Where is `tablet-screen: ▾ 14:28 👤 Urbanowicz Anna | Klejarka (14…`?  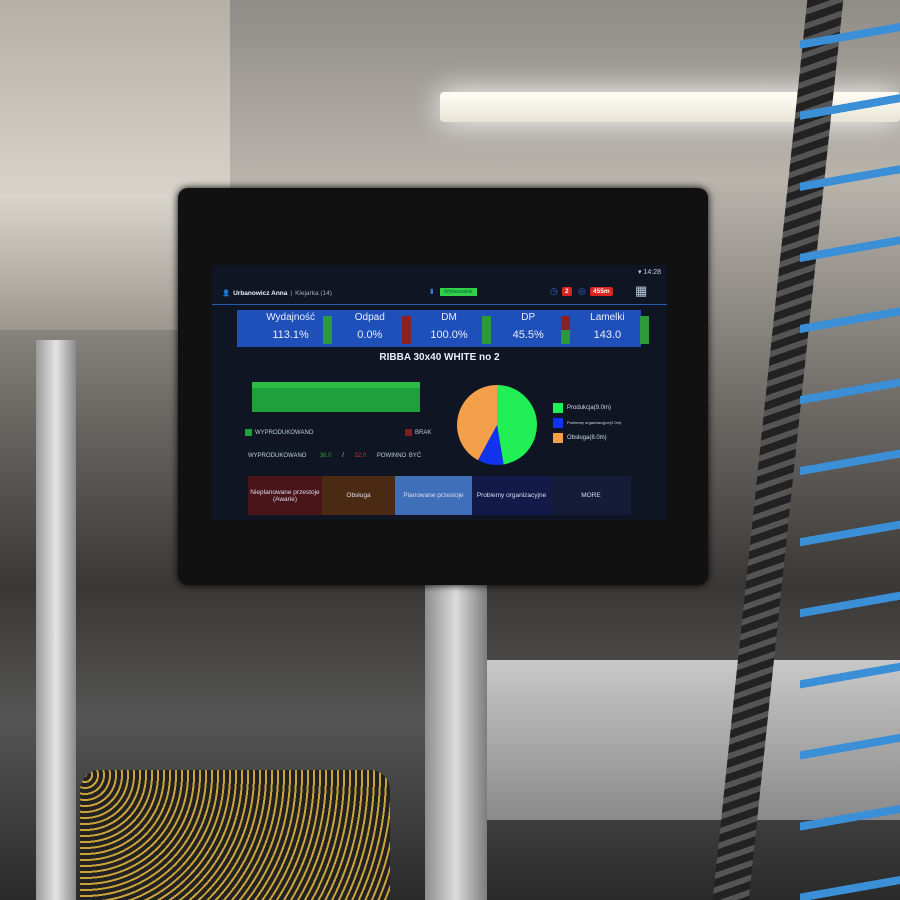 tablet-screen: ▾ 14:28 👤 Urbanowicz Anna | Klejarka (14… is located at coordinates (439, 392).